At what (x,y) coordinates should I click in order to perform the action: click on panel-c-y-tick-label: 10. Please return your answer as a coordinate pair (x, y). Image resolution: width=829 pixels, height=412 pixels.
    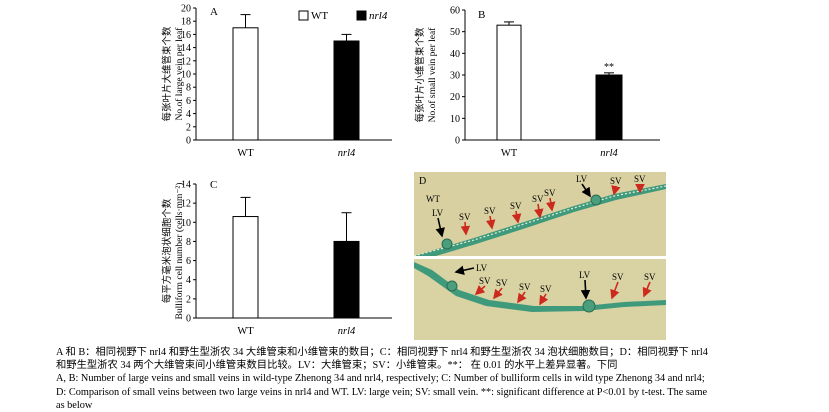
    Looking at the image, I should click on (186, 223).